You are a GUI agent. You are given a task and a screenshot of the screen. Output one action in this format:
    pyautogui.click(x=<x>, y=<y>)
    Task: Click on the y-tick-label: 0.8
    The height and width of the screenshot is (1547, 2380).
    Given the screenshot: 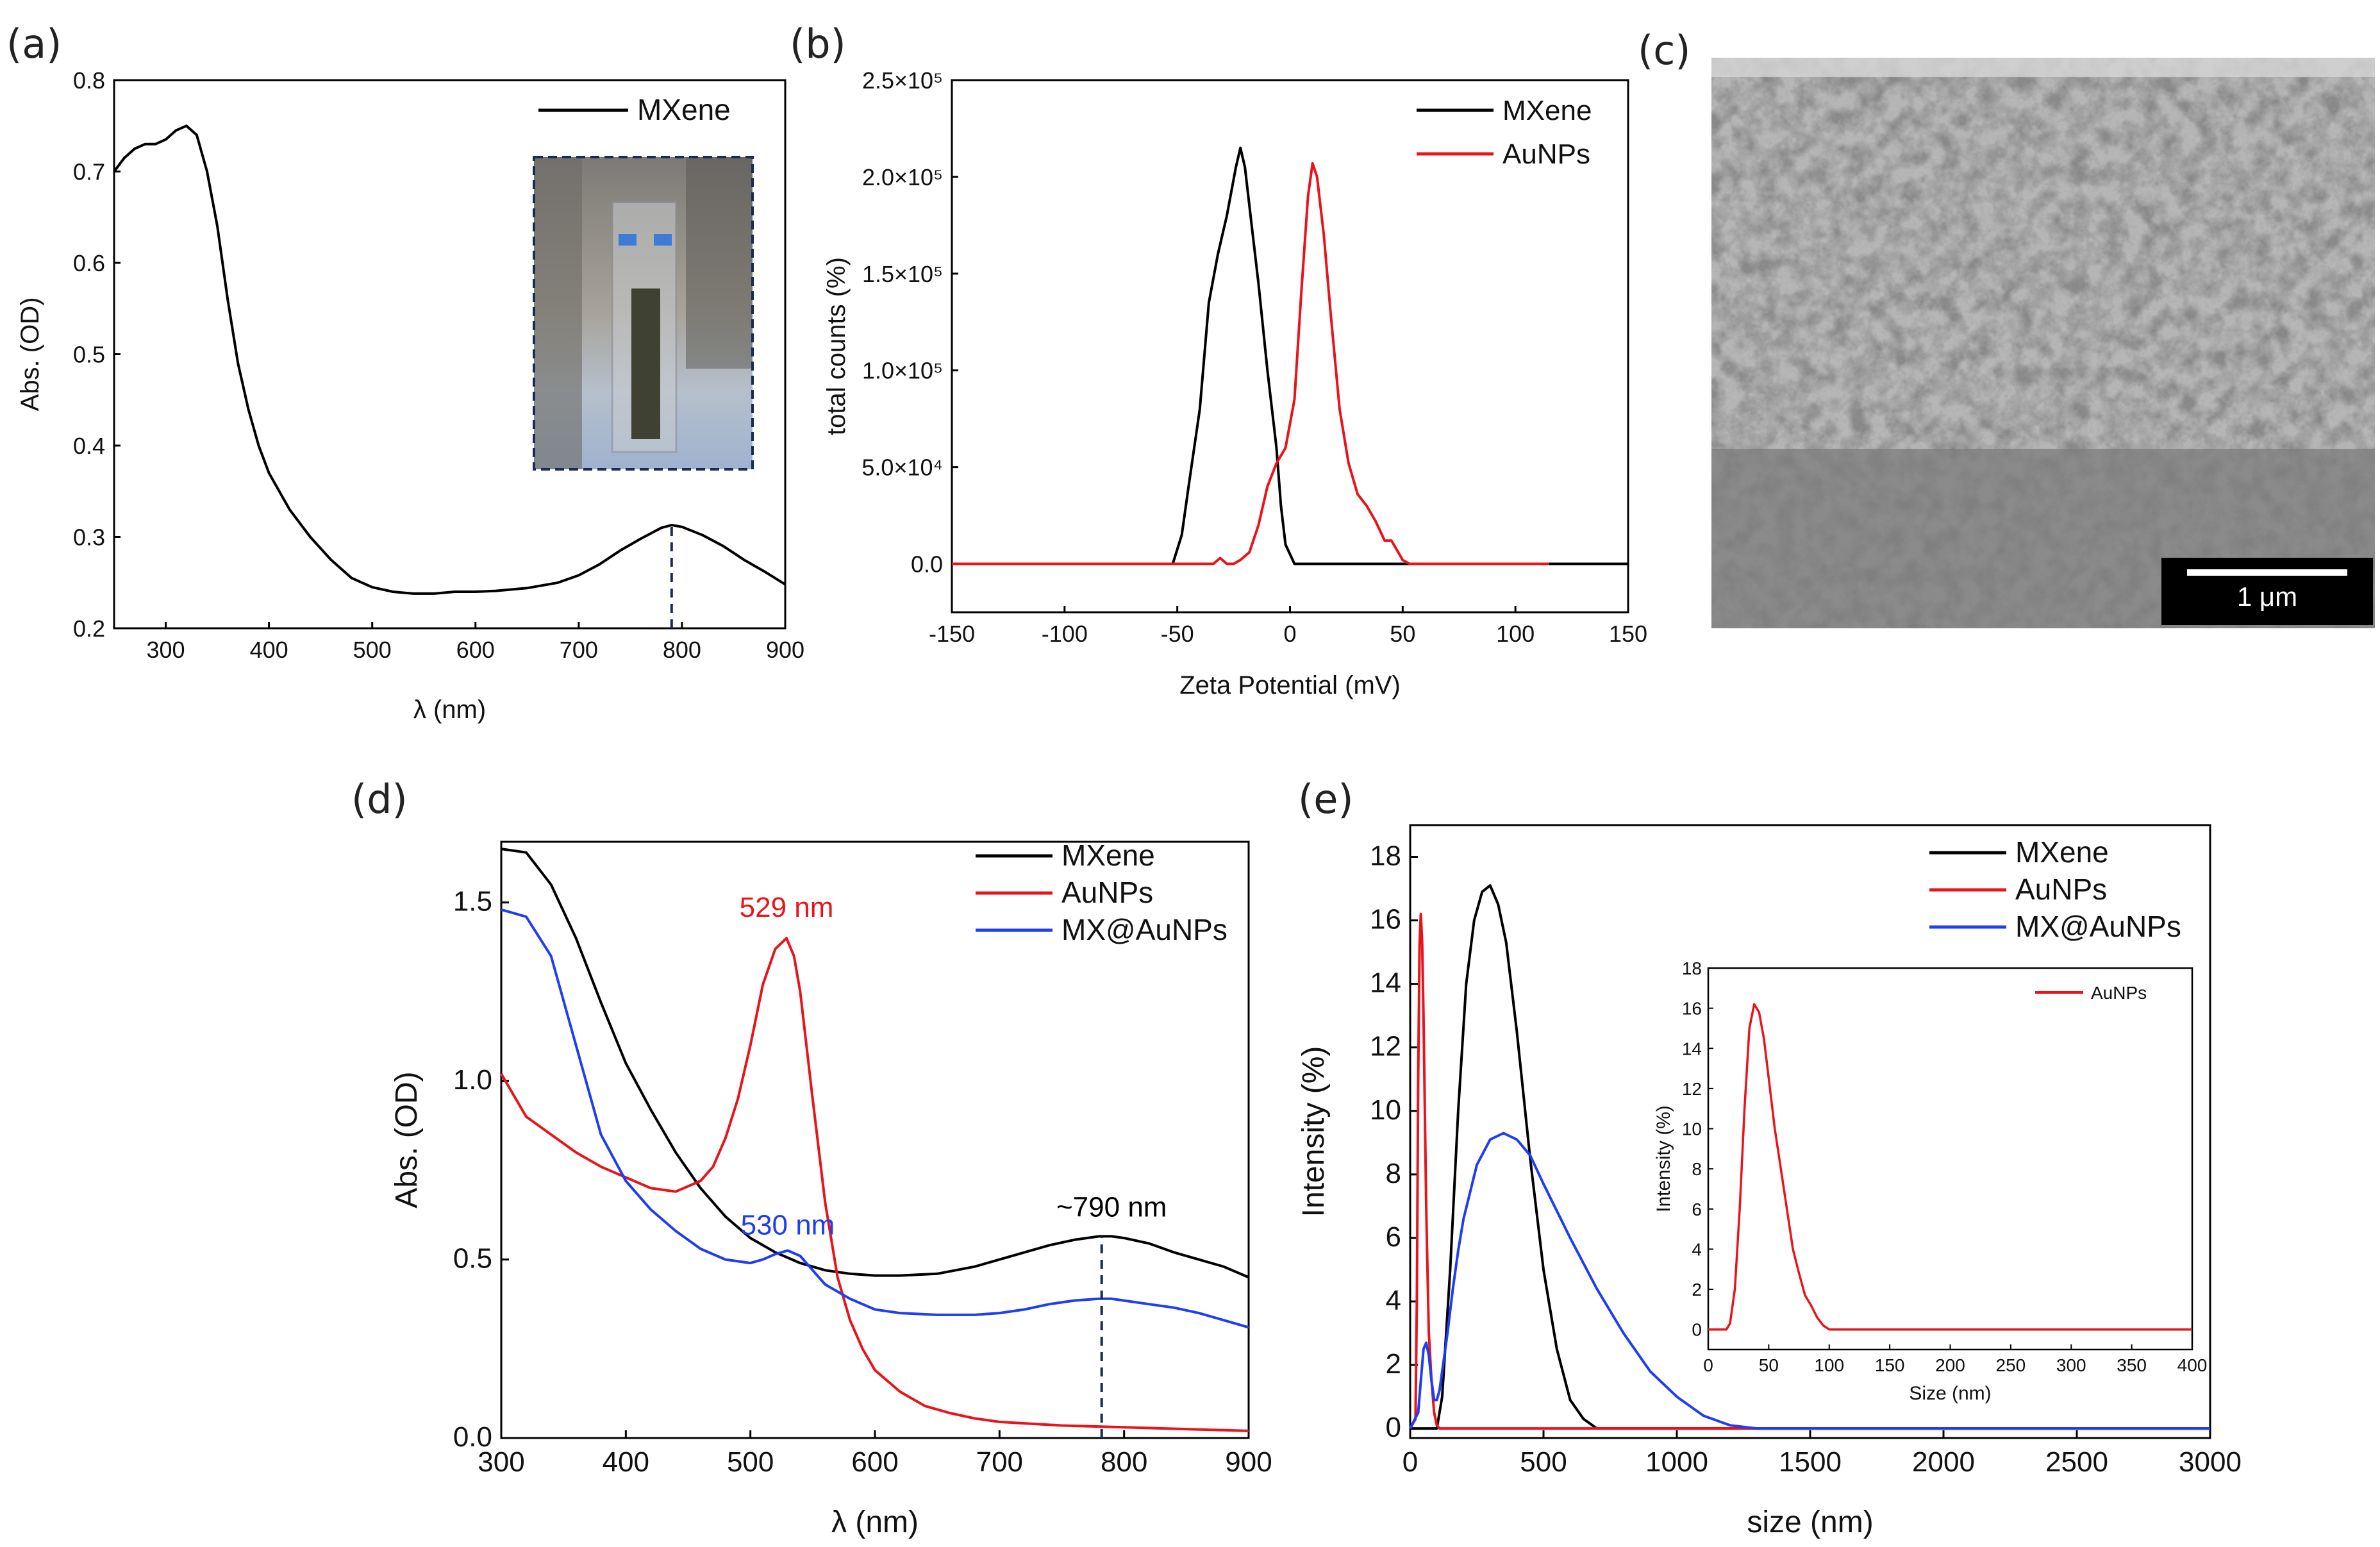 What is the action you would take?
    pyautogui.click(x=89, y=81)
    